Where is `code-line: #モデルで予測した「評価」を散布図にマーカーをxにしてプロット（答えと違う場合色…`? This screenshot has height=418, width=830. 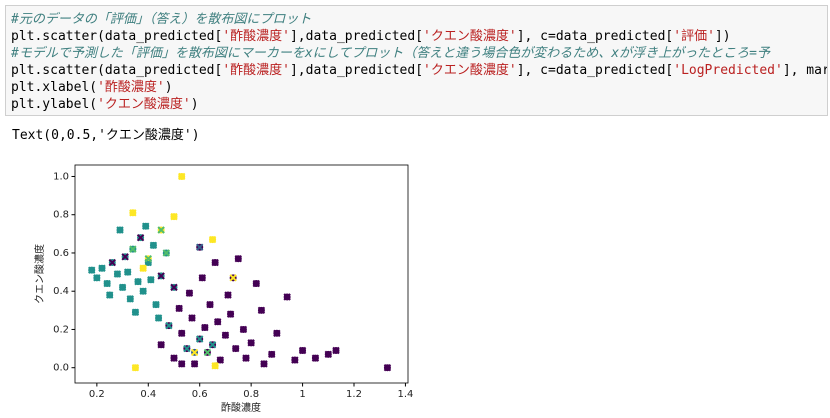 code-line: #モデルで予測した「評価」を散布図にマーカーをxにしてプロット（答えと違う場合色… is located at coordinates (419, 53).